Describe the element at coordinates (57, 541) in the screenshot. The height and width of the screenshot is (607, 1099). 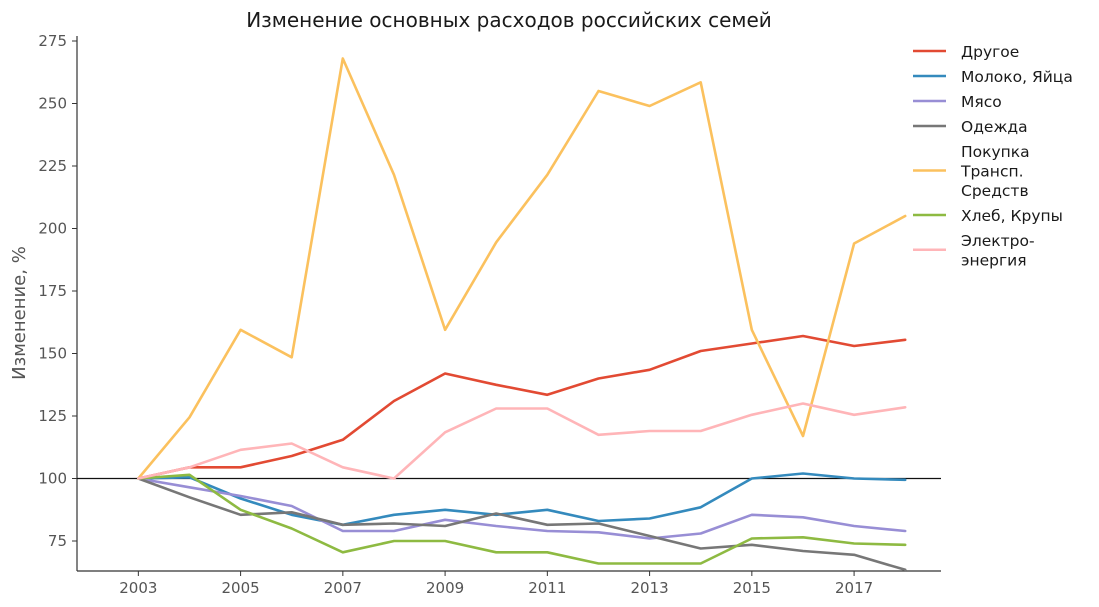
I see `y-tick-label: 75` at that location.